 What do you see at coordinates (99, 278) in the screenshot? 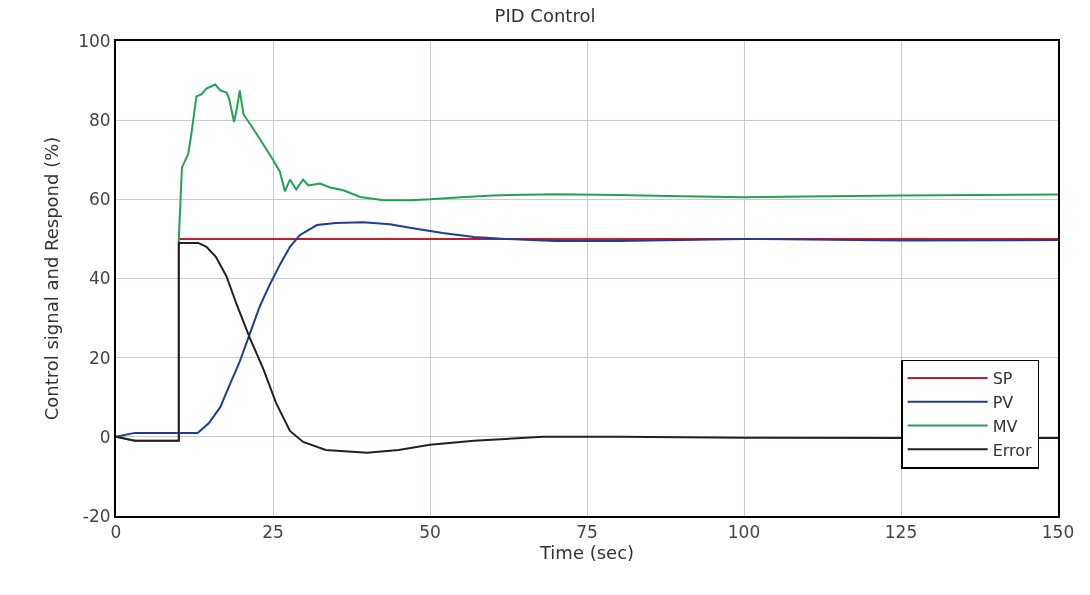
I see `y-tick-label: 40` at bounding box center [99, 278].